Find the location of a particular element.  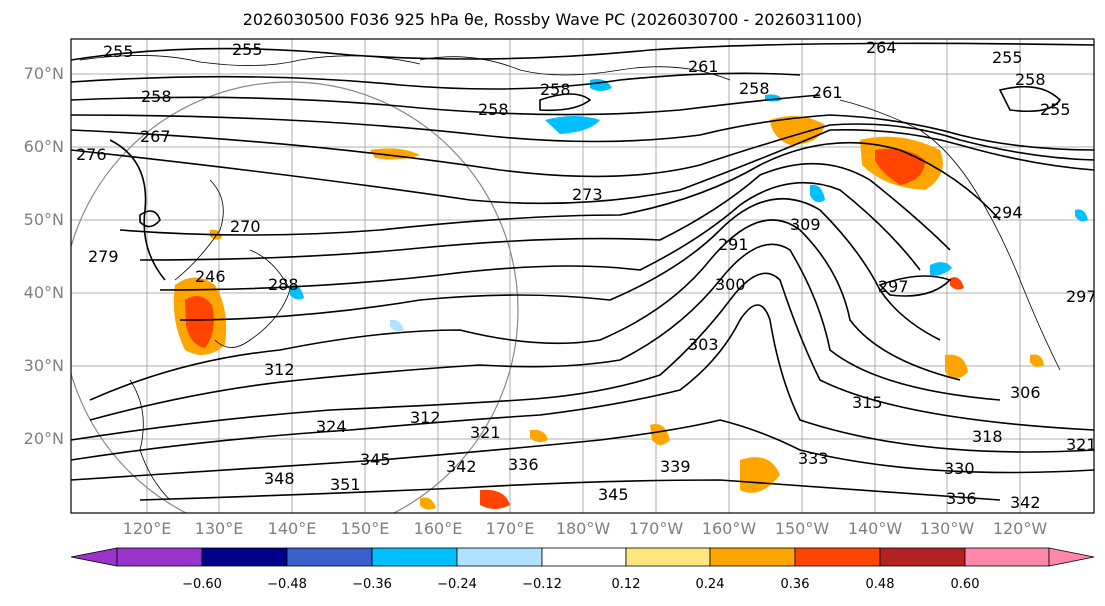

lon-label: 140°E is located at coordinates (292, 528).